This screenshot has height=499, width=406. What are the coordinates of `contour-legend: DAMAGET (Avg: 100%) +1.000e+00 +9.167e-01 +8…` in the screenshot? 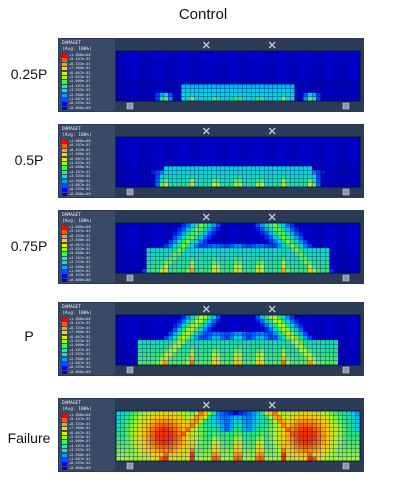 It's located at (87, 339).